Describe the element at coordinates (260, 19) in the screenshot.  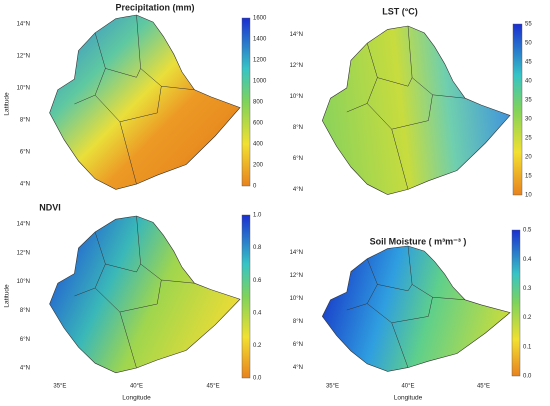
I see `colorbar-tick-label: 1600` at that location.